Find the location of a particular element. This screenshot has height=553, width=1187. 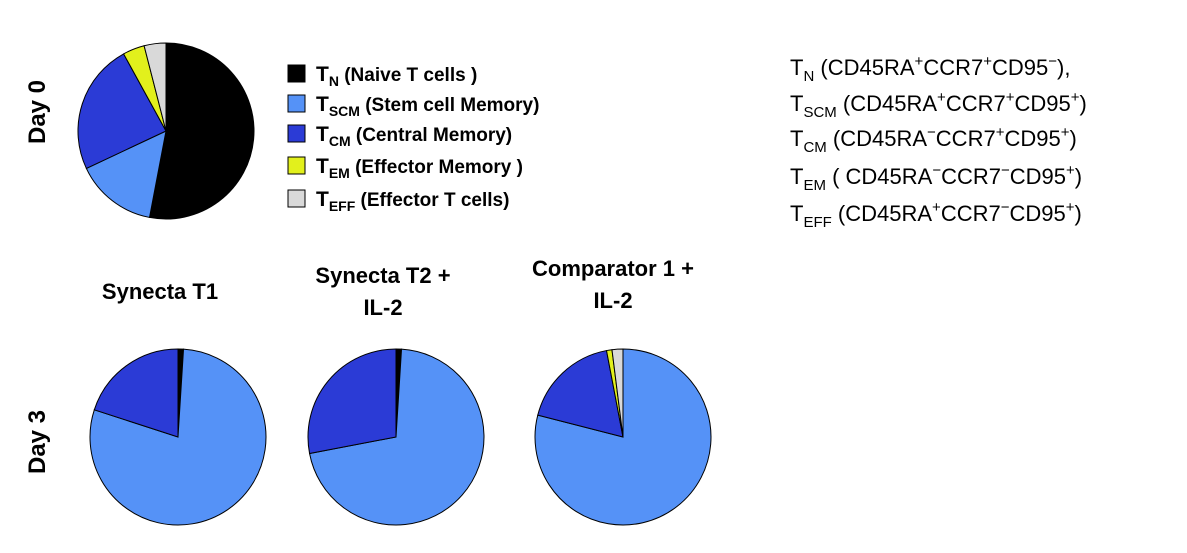

legend-label: TEM (Effector Memory ) is located at coordinates (419, 168).